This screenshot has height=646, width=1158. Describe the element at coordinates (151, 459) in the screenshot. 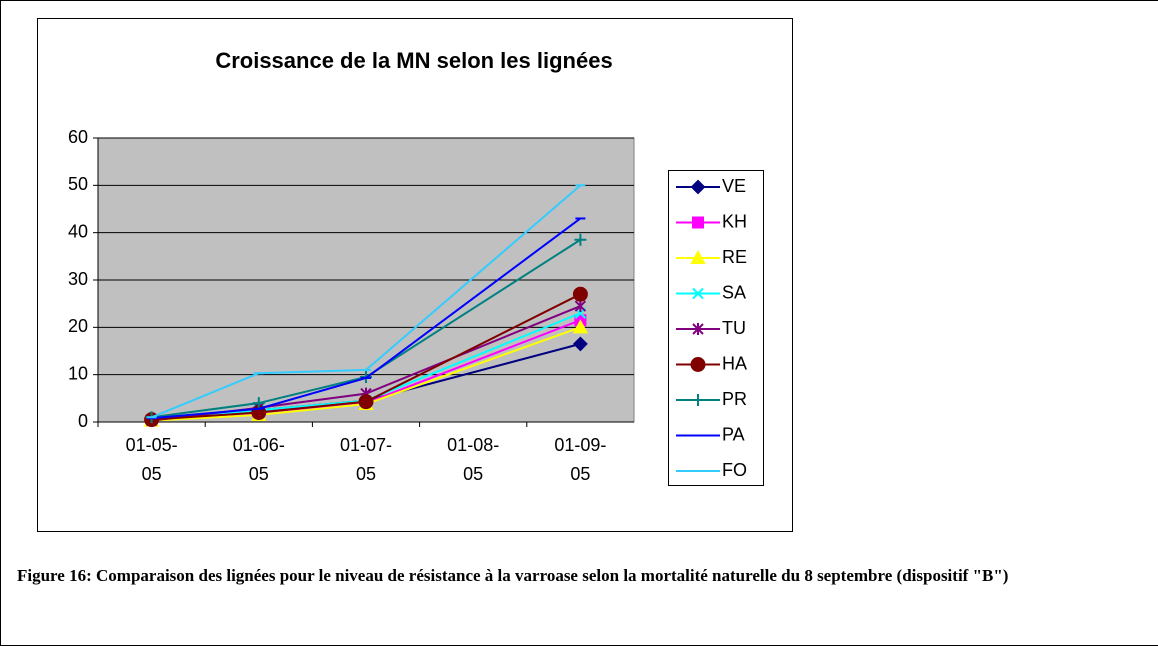

I see `x-tick-label: 01-05-05` at that location.